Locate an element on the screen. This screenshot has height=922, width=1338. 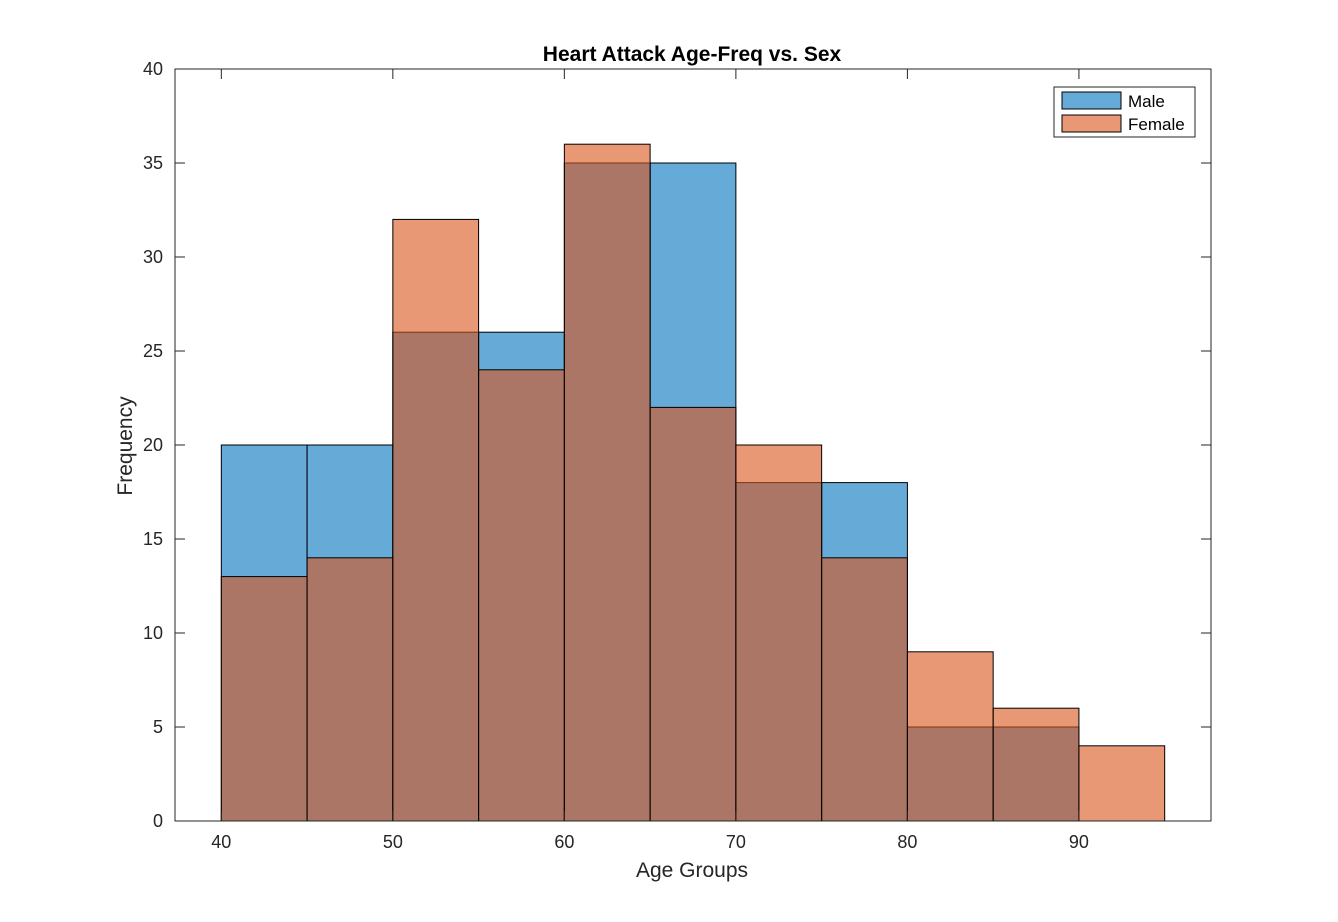
y-tick-label: 30 is located at coordinates (153, 257).